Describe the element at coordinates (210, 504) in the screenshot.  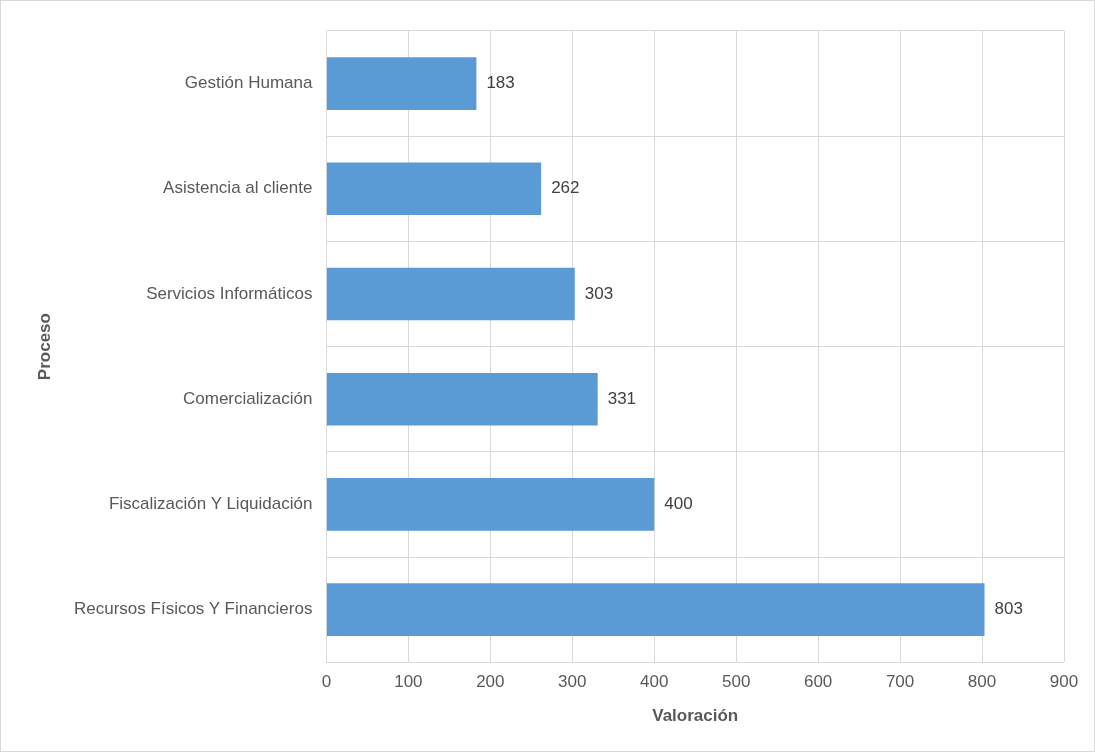
I see `y-tick-label: Fiscalización Y Liquidación` at that location.